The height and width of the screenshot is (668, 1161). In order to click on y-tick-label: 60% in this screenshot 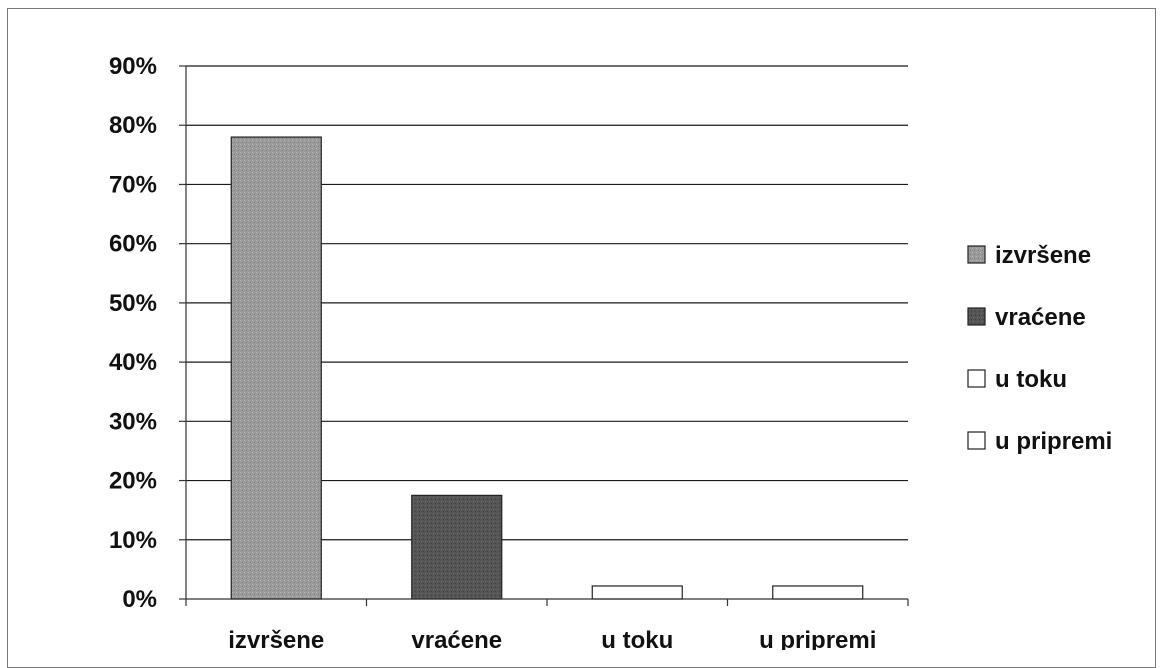, I will do `click(133, 244)`.